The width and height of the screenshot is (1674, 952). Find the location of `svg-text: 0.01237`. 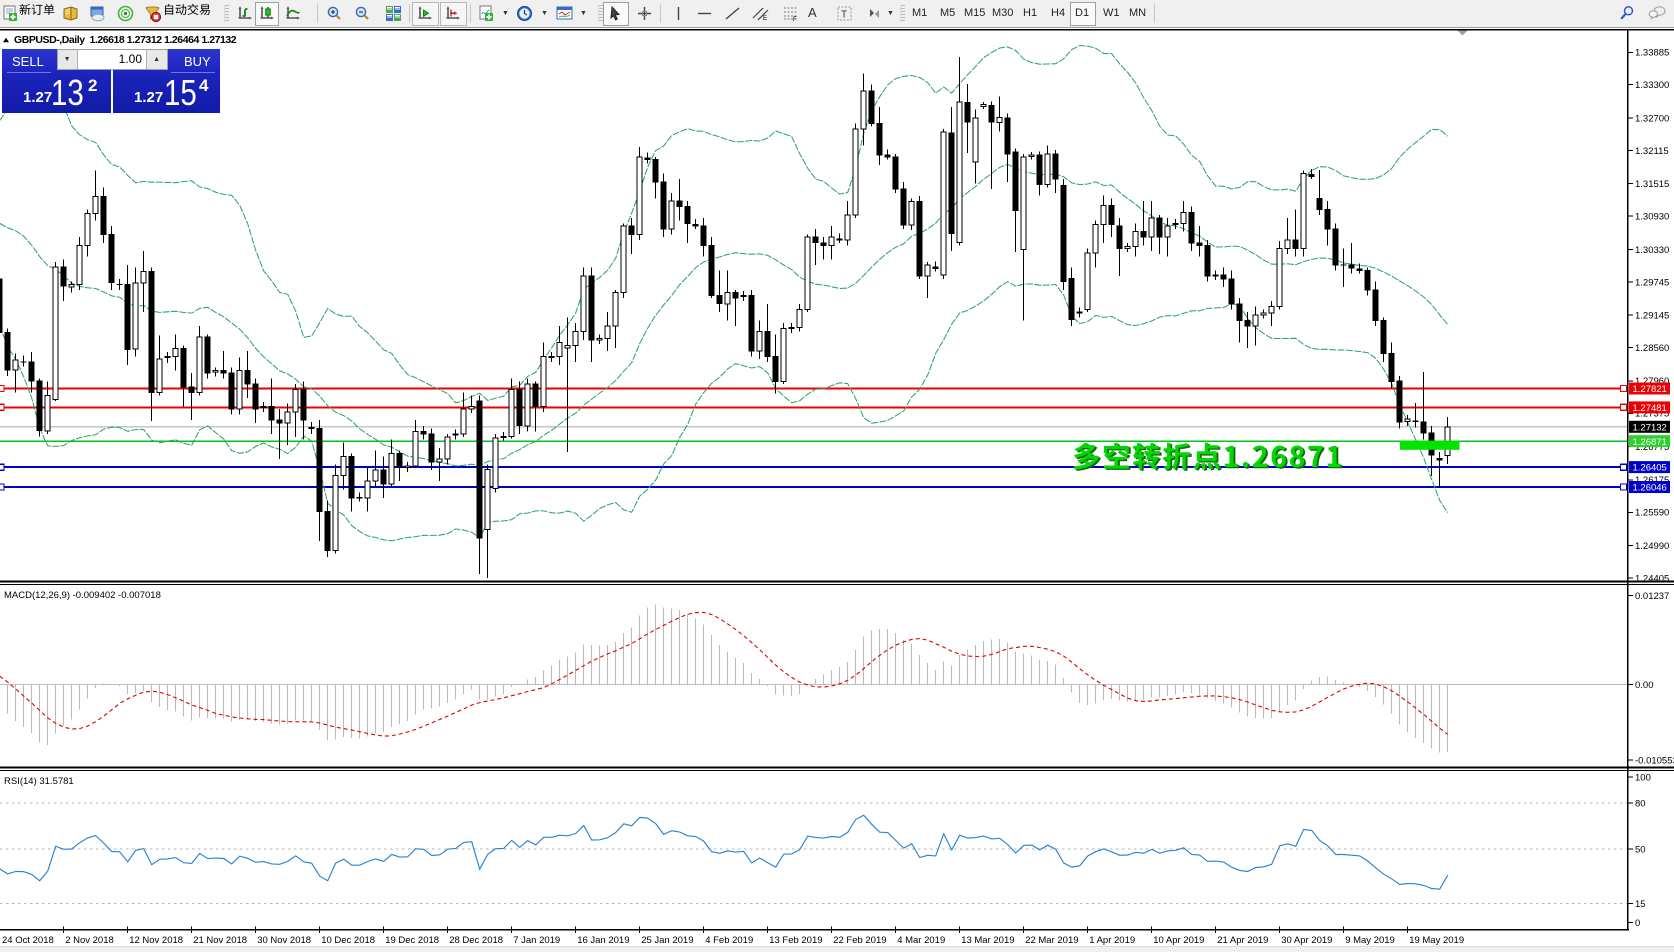

svg-text: 0.01237 is located at coordinates (1652, 596).